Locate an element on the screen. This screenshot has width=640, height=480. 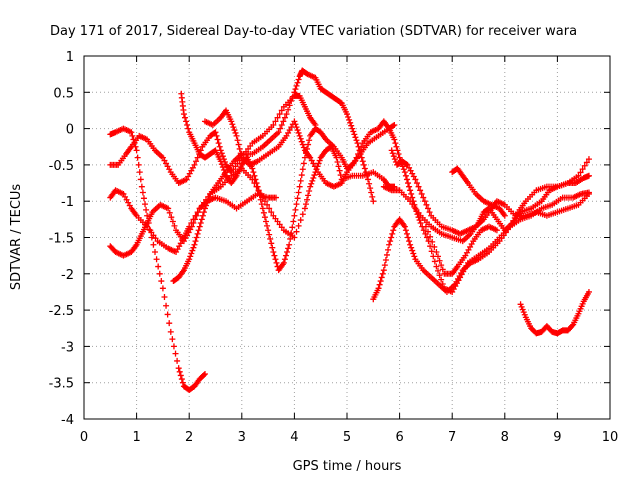
y-tick-label: -2 is located at coordinates (67, 275).